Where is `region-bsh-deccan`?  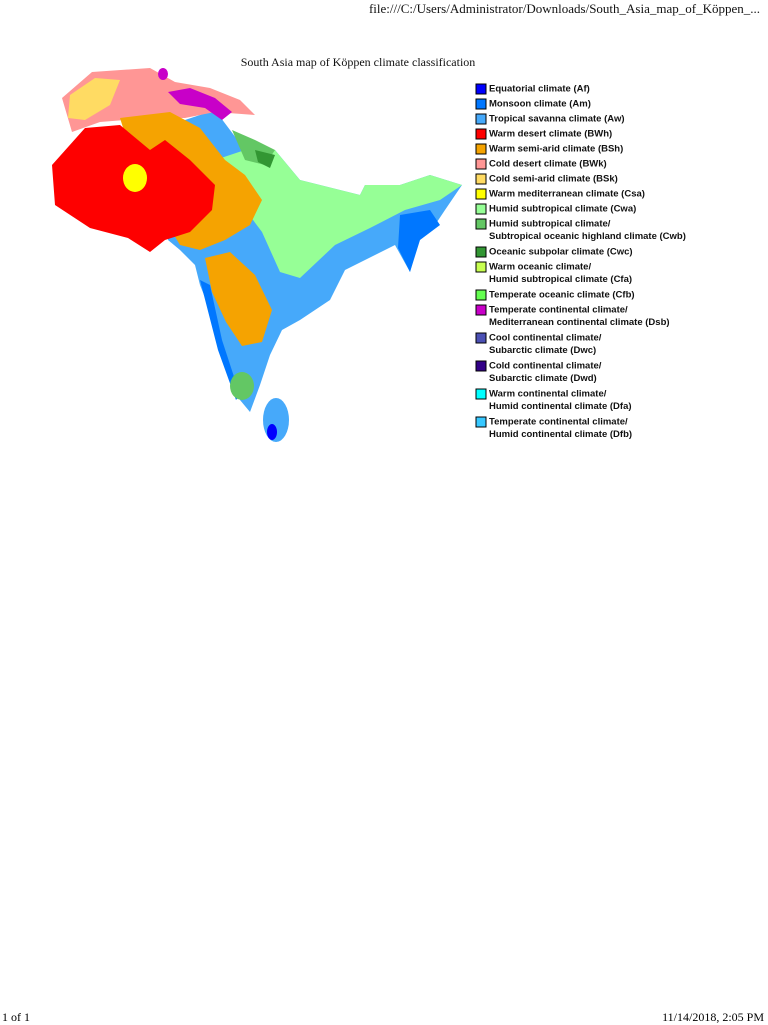 region-bsh-deccan is located at coordinates (238, 299).